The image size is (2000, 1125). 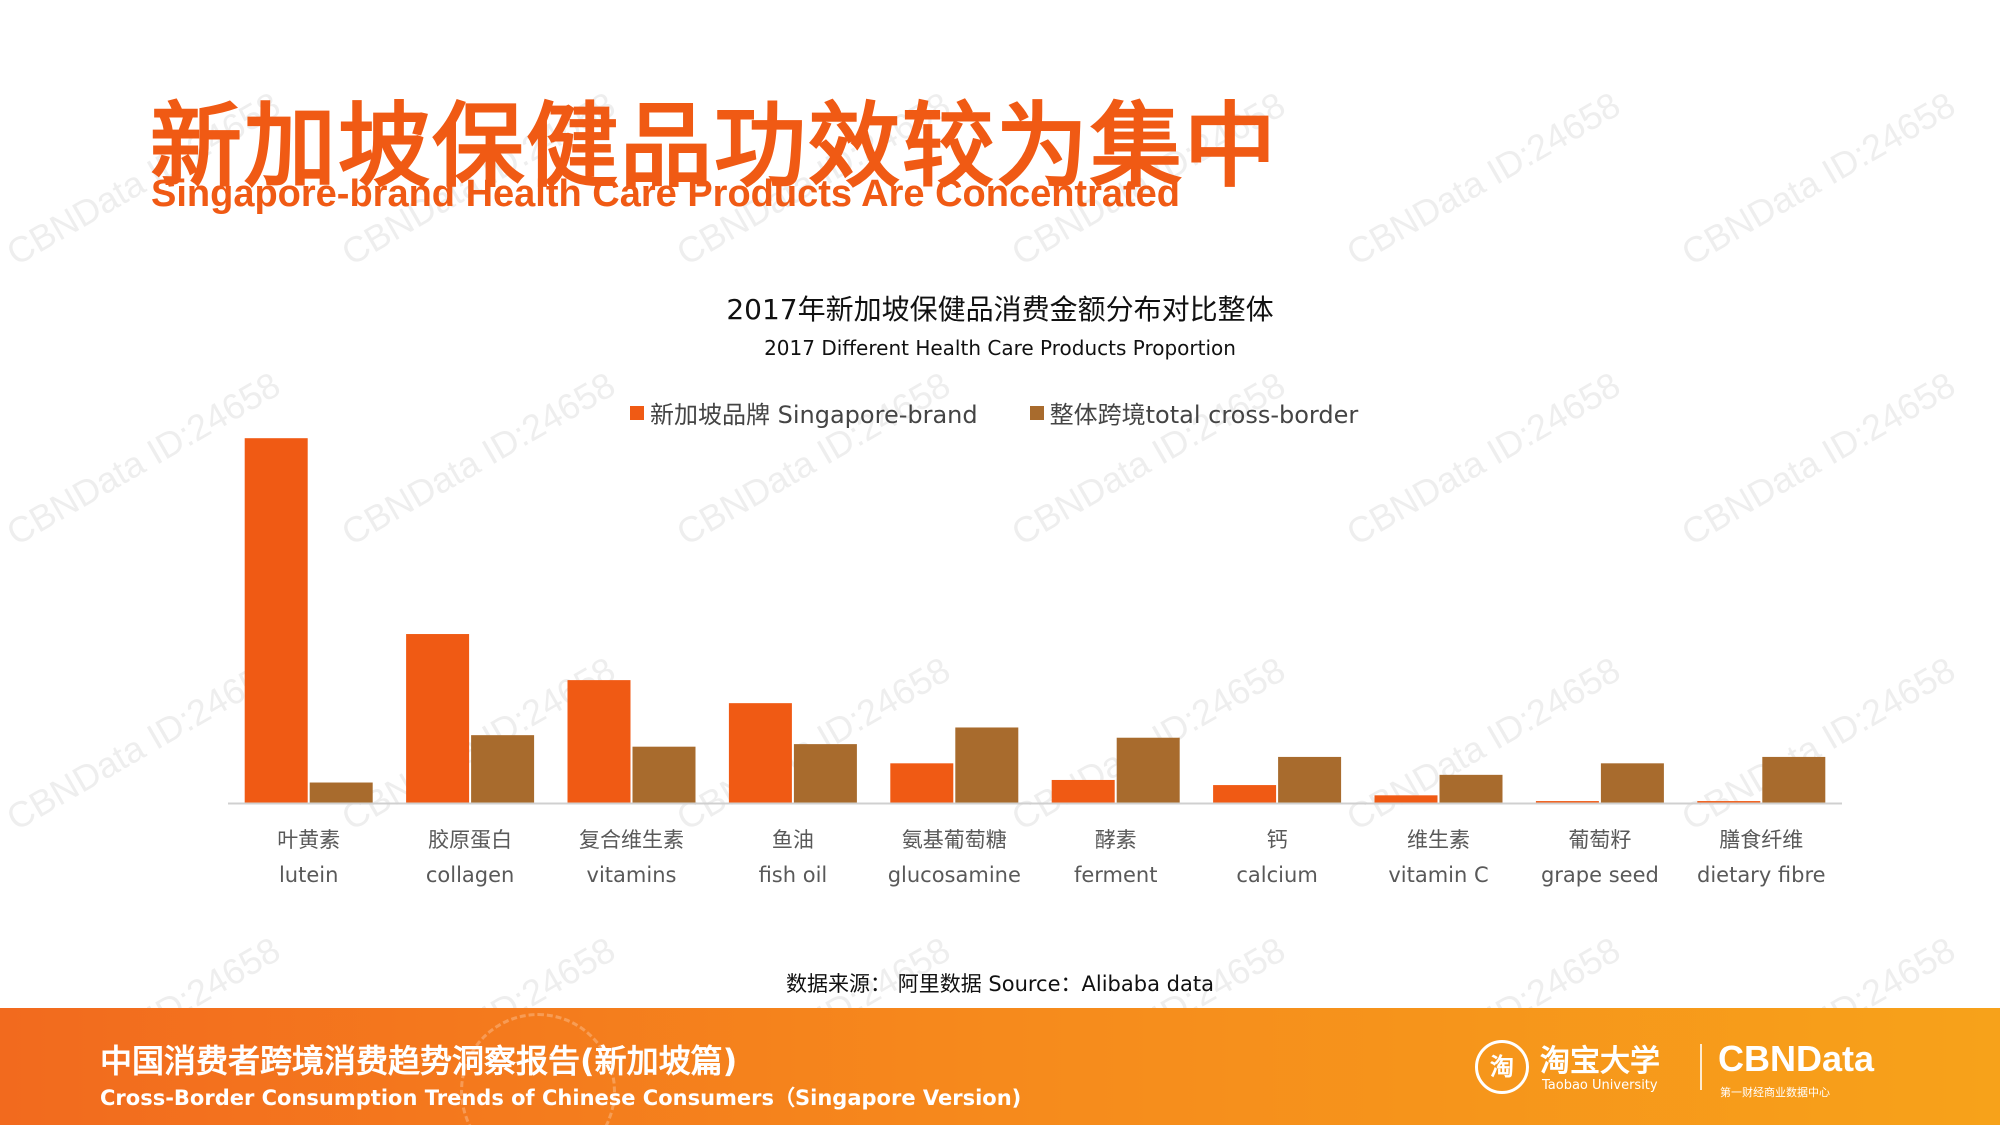 I want to click on category-label-en: vitamins, so click(x=632, y=875).